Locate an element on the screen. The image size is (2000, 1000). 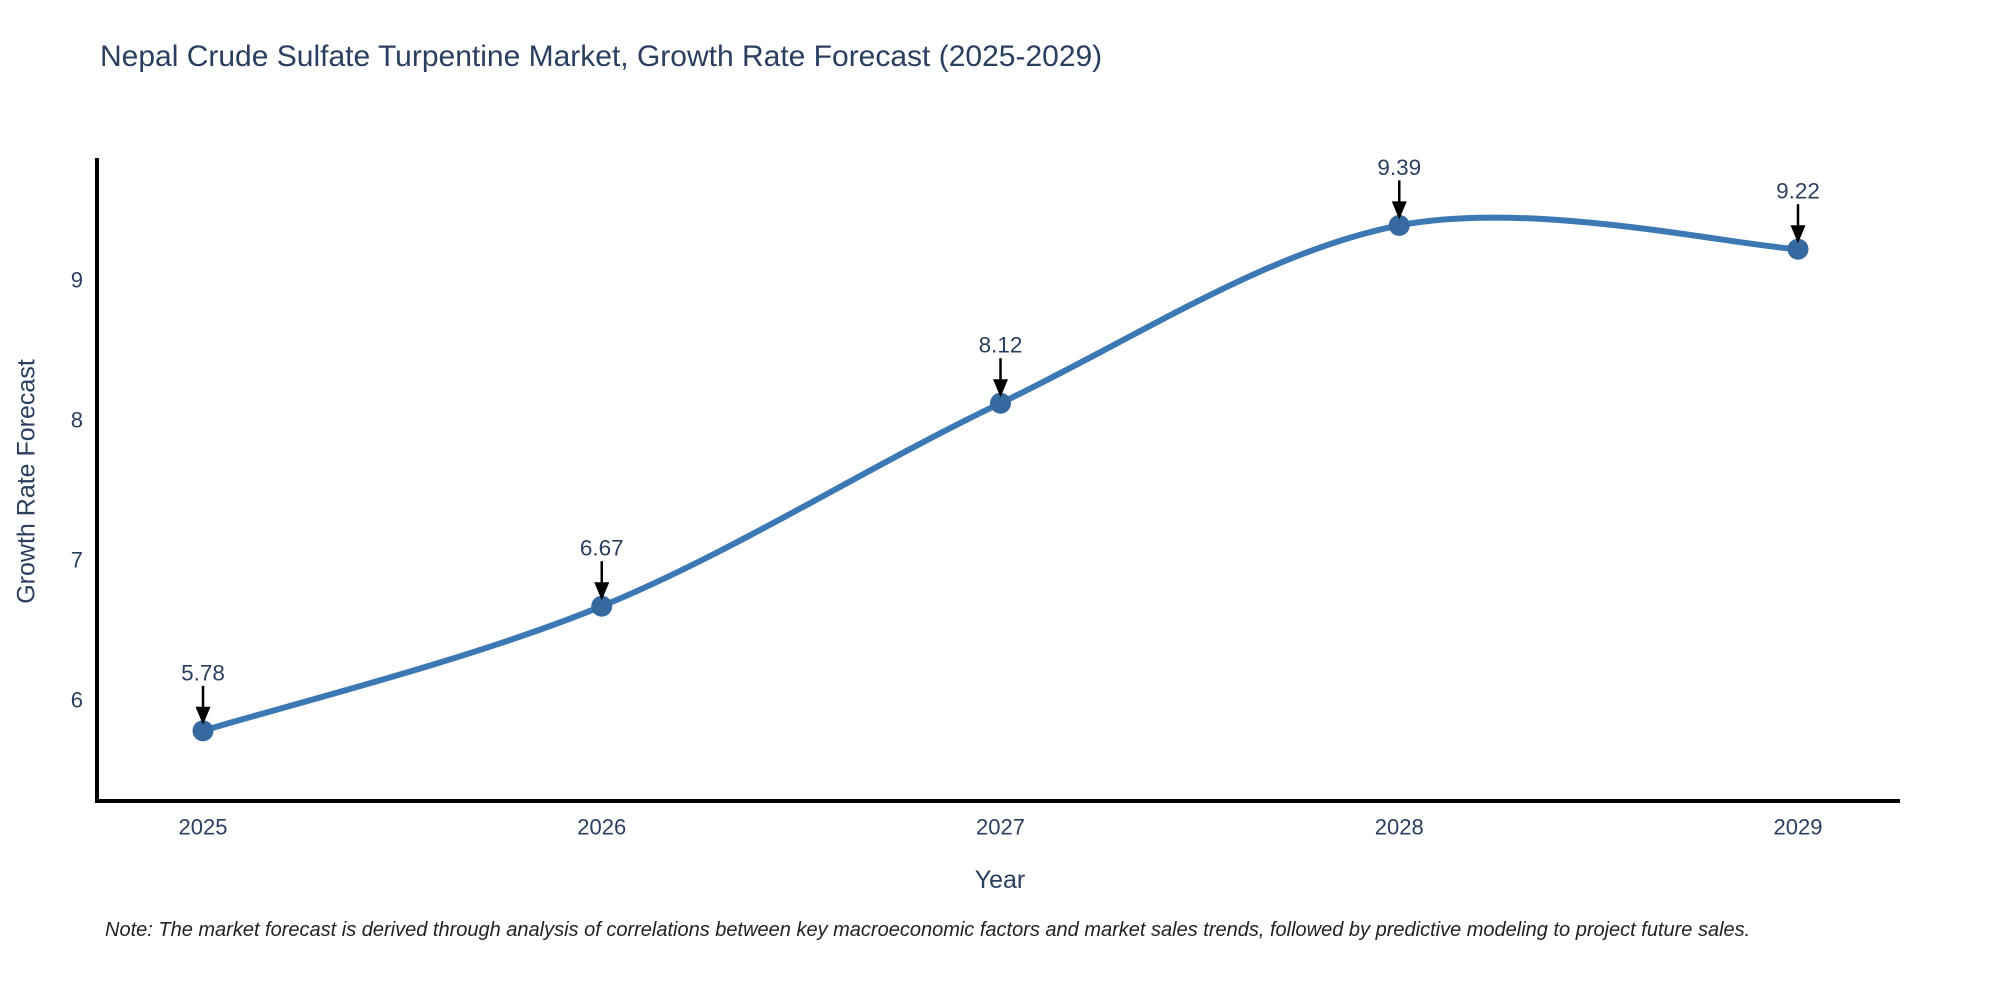
y-tick-labels: 6 7 8 9 is located at coordinates (77, 490).